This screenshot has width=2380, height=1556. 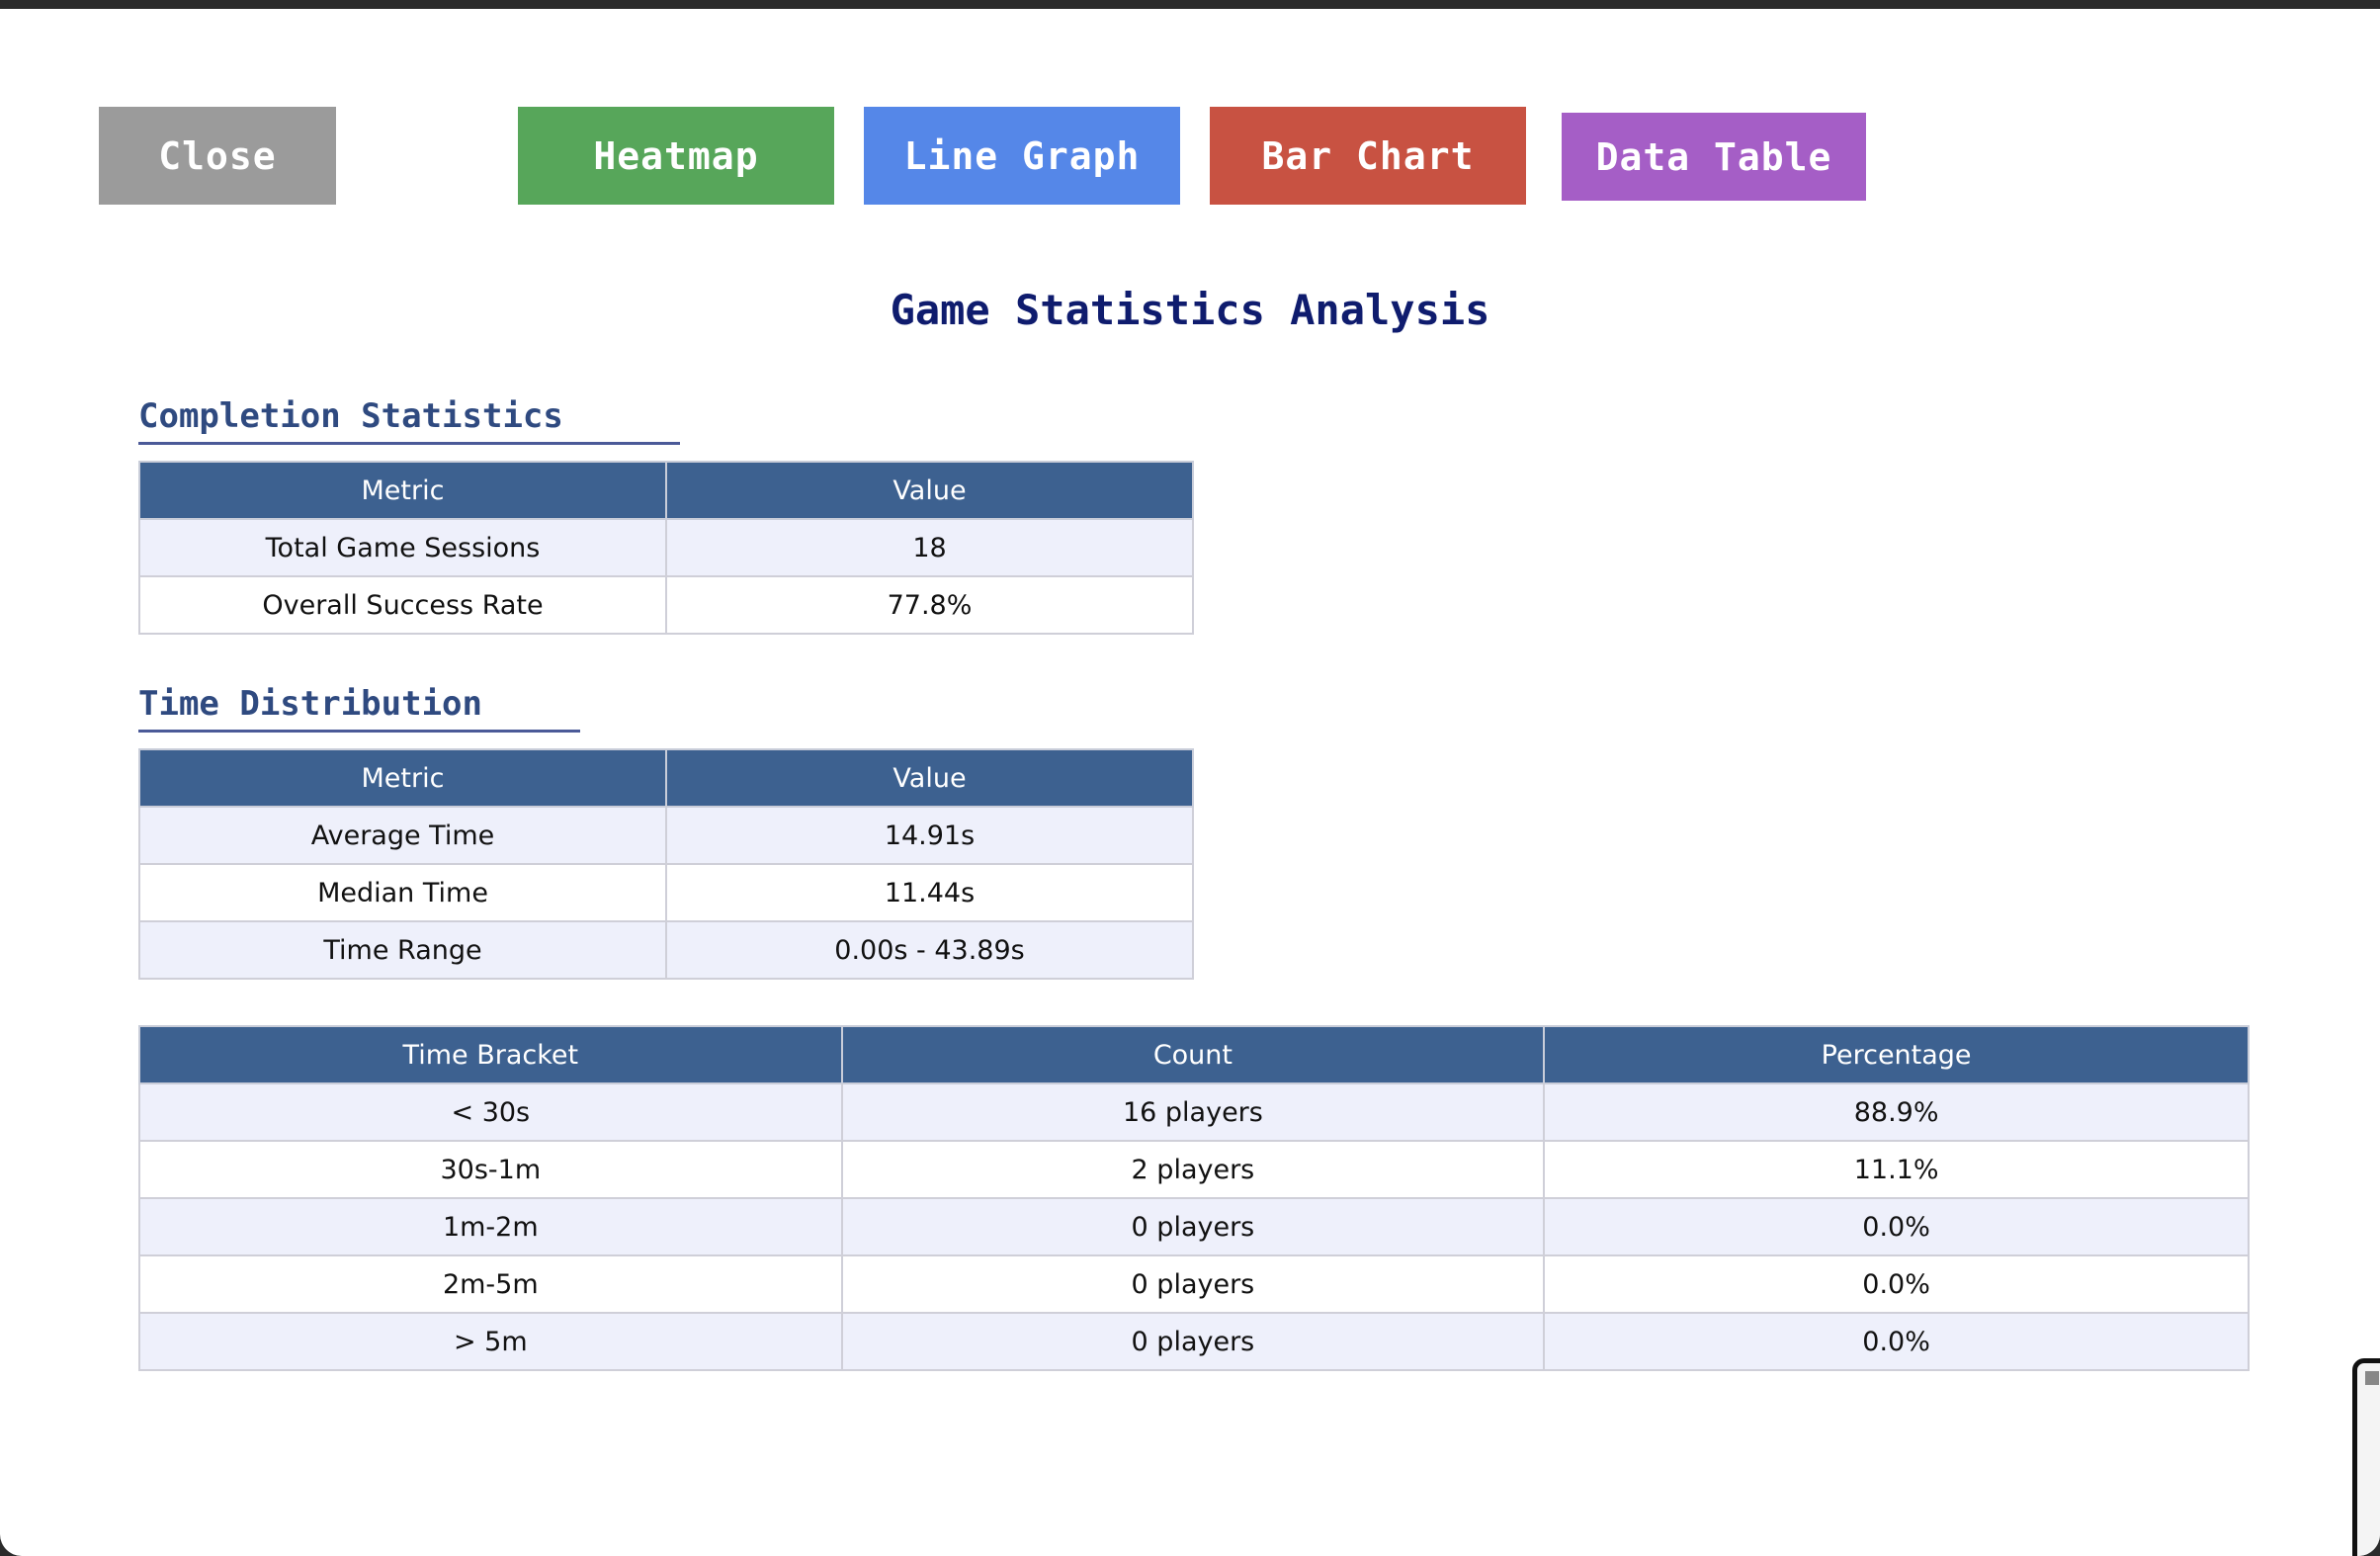 I want to click on table-row: Median Time 11.44s, so click(x=666, y=892).